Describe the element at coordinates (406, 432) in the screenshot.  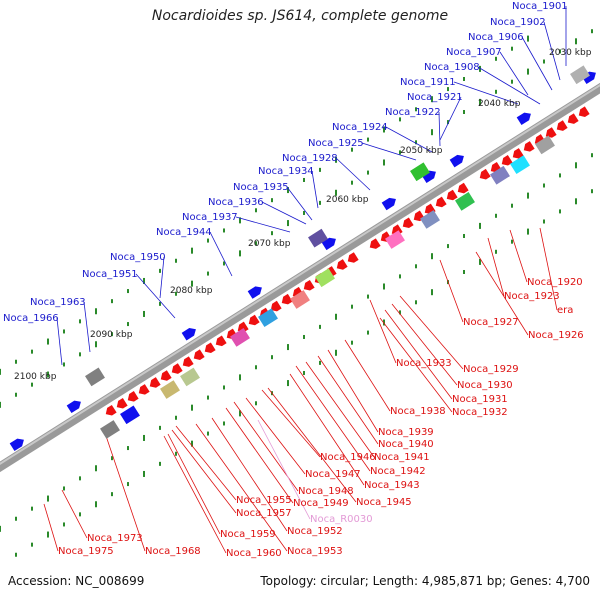
I see `label-noca-1939: Noca_1939` at that location.